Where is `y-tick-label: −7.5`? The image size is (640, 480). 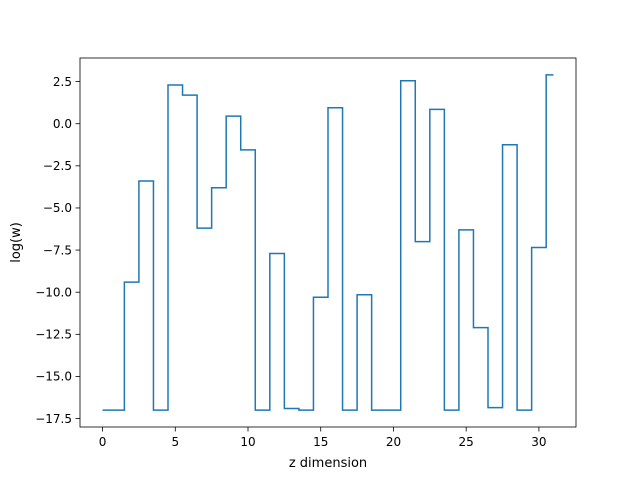 y-tick-label: −7.5 is located at coordinates (57, 250).